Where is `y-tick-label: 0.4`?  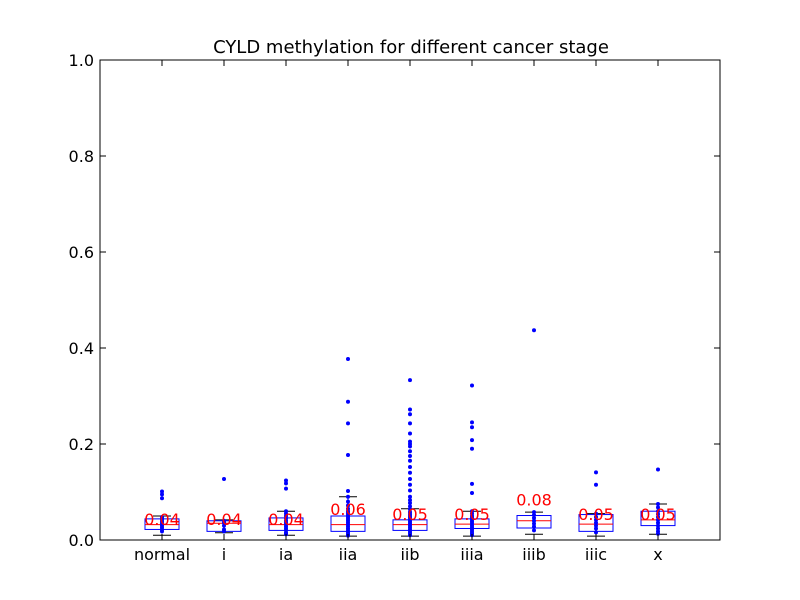
y-tick-label: 0.4 is located at coordinates (81, 348).